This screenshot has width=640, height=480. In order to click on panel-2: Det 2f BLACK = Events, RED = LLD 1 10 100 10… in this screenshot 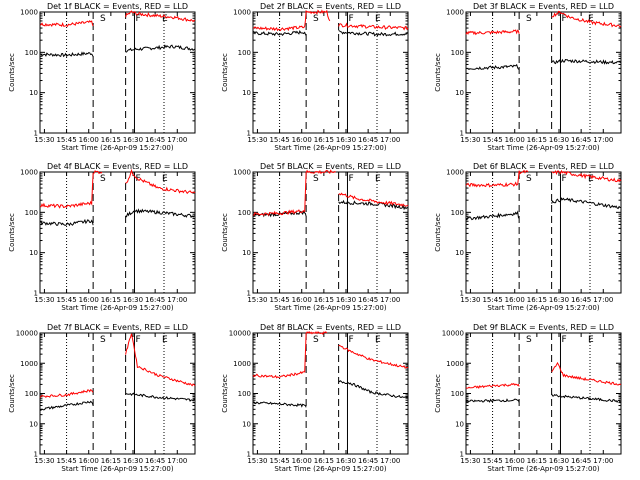, I will do `click(315, 77)`.